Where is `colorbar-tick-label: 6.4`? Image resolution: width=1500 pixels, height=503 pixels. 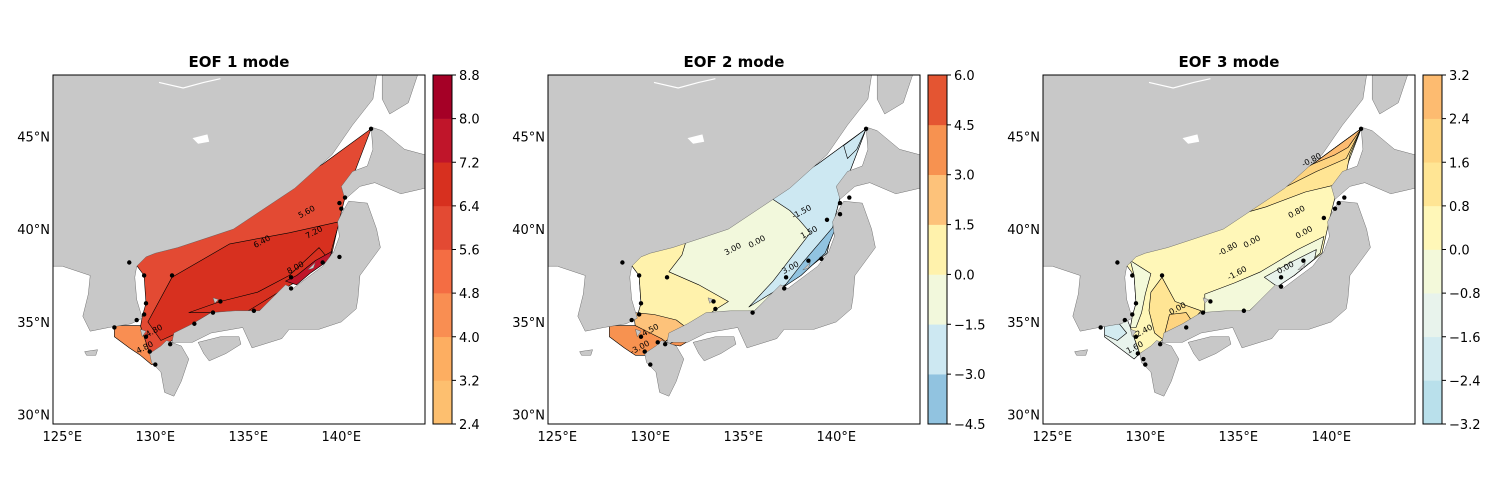
colorbar-tick-label: 6.4 is located at coordinates (469, 207).